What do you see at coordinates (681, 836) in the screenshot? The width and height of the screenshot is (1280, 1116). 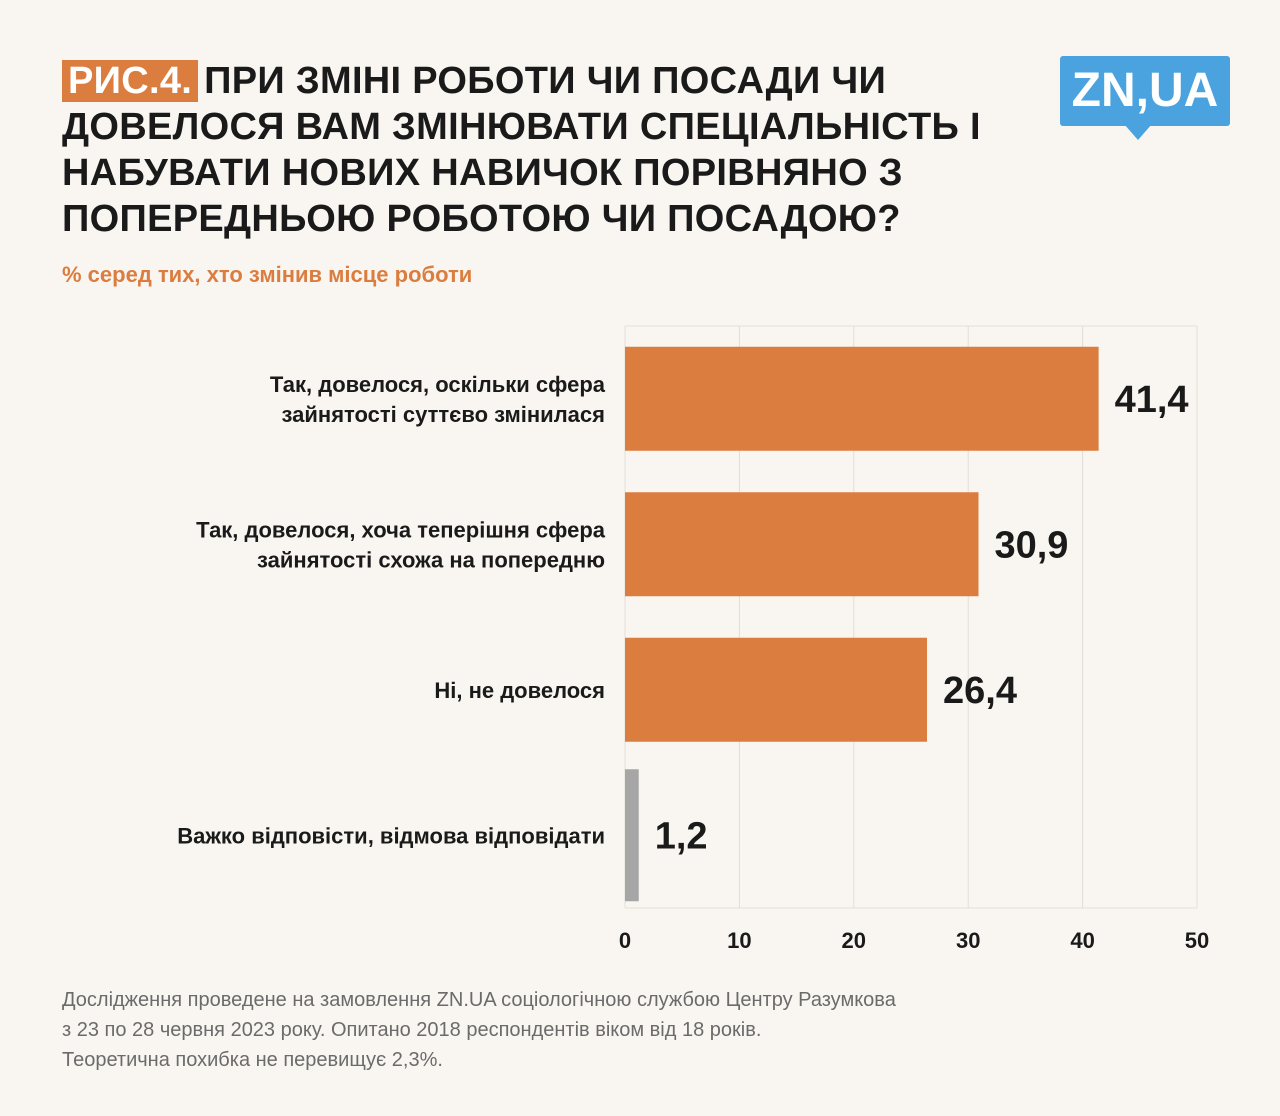 I see `bar-value-label-4: 1,2` at bounding box center [681, 836].